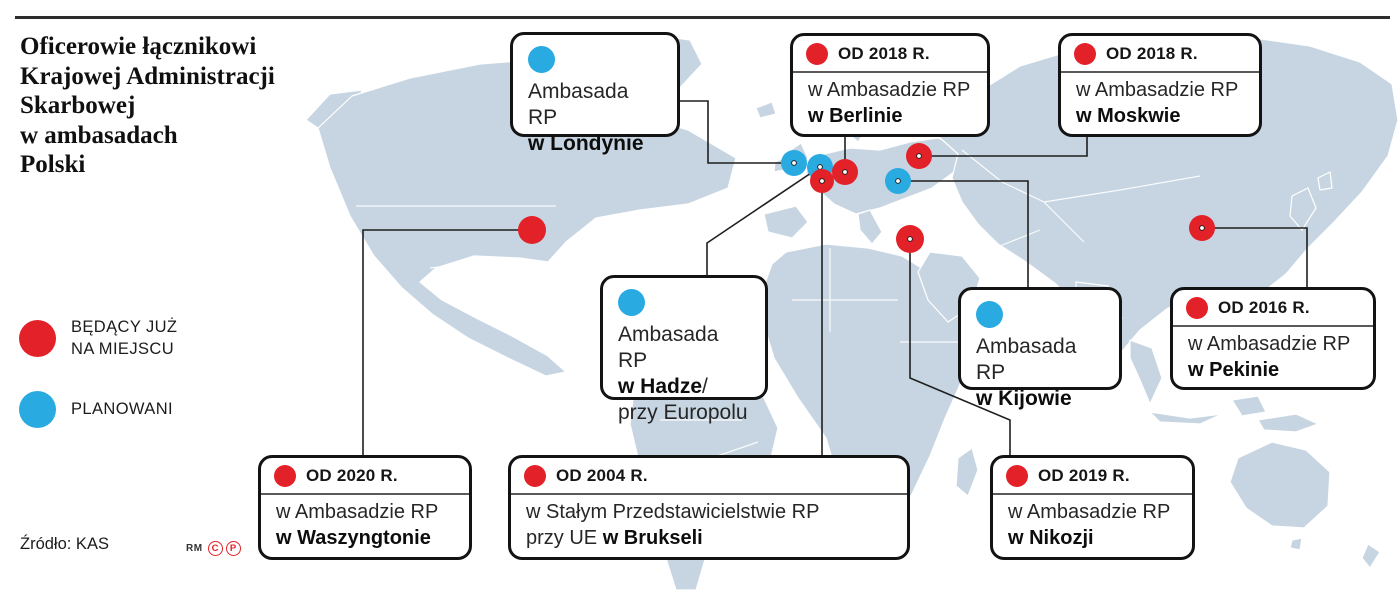 The height and width of the screenshot is (597, 1400). I want to click on source-label: Źródło: KAS, so click(64, 544).